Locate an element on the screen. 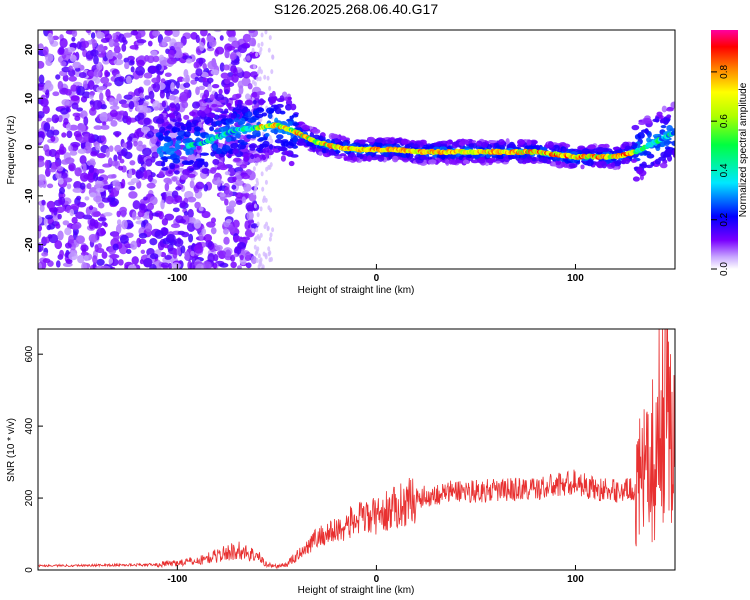  colorbar-tick-label: 0.8 is located at coordinates (724, 71).